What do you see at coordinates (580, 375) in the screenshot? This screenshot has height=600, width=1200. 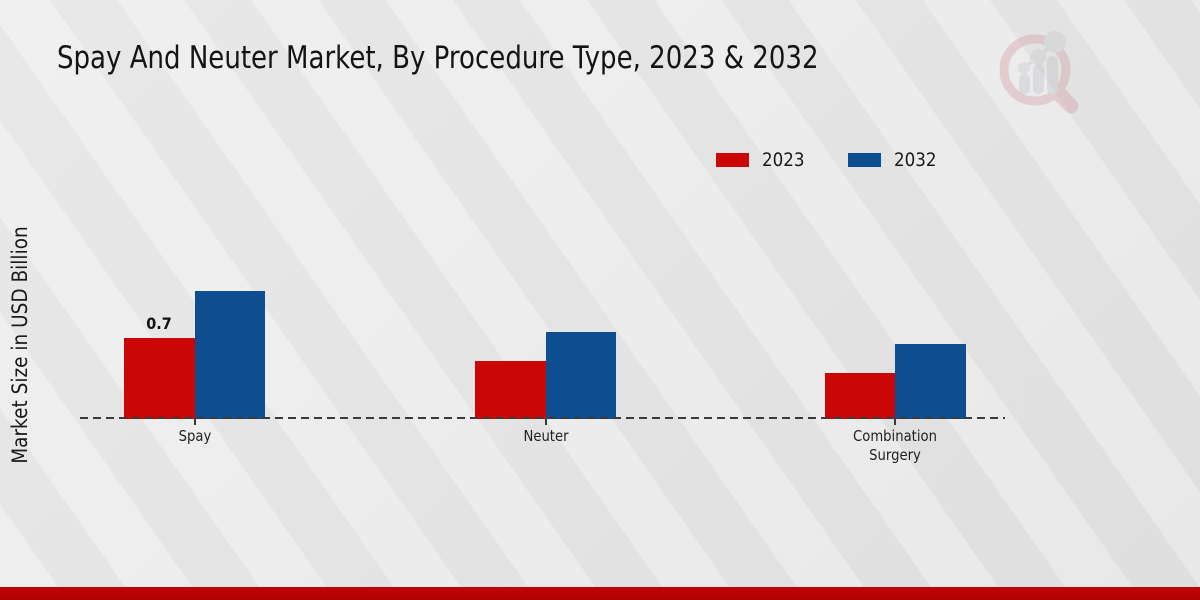 I see `bar-2032-neuter` at bounding box center [580, 375].